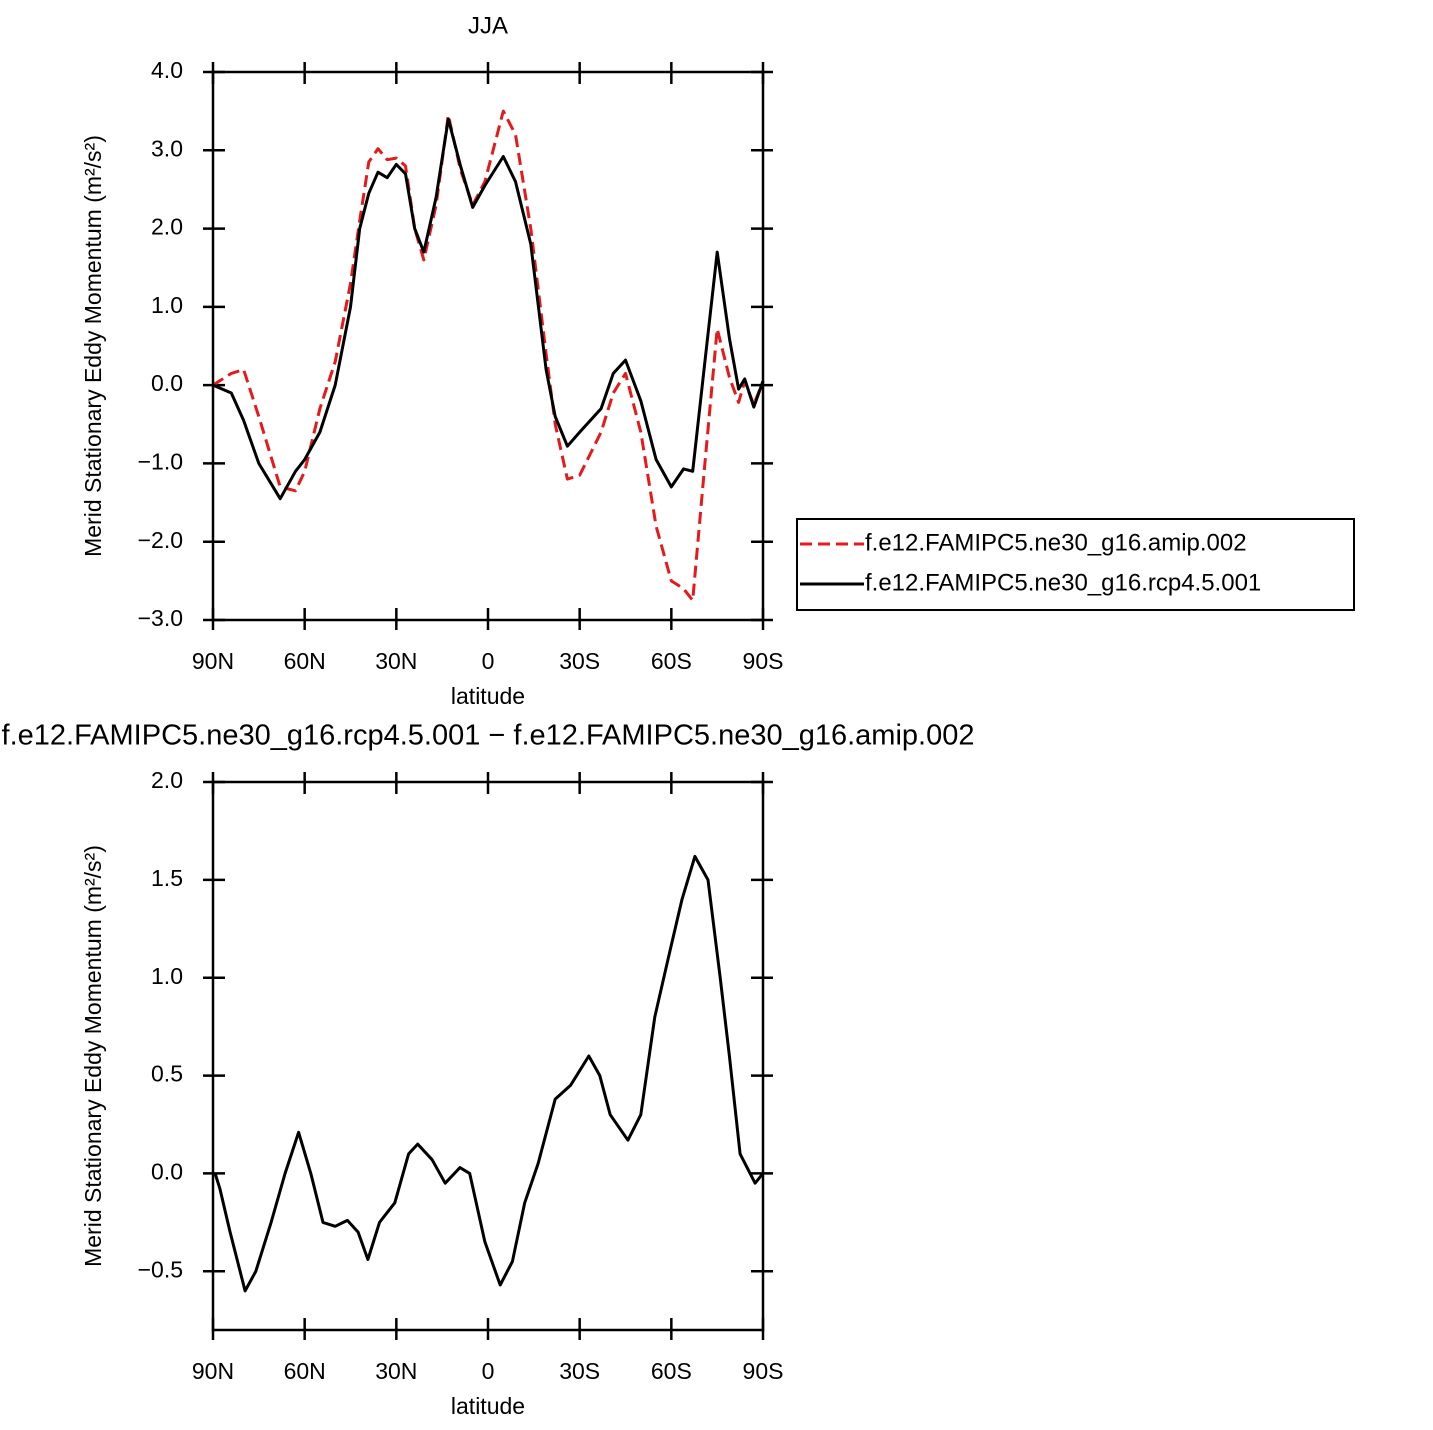  I want to click on y-tick-label: 3.0, so click(167, 148).